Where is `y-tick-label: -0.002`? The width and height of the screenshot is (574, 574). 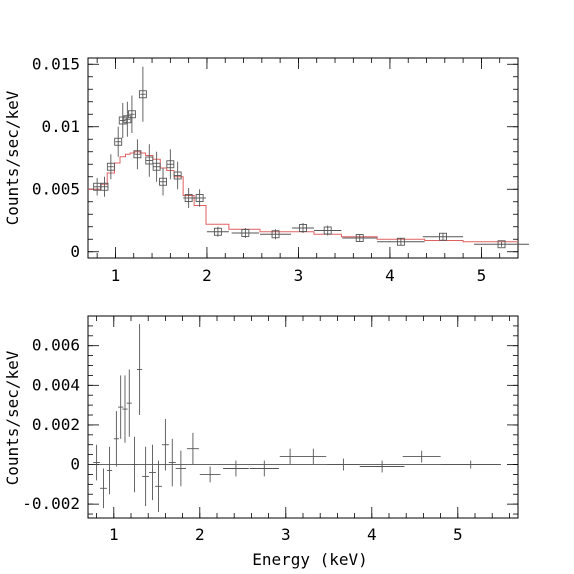 y-tick-label: -0.002 is located at coordinates (51, 503).